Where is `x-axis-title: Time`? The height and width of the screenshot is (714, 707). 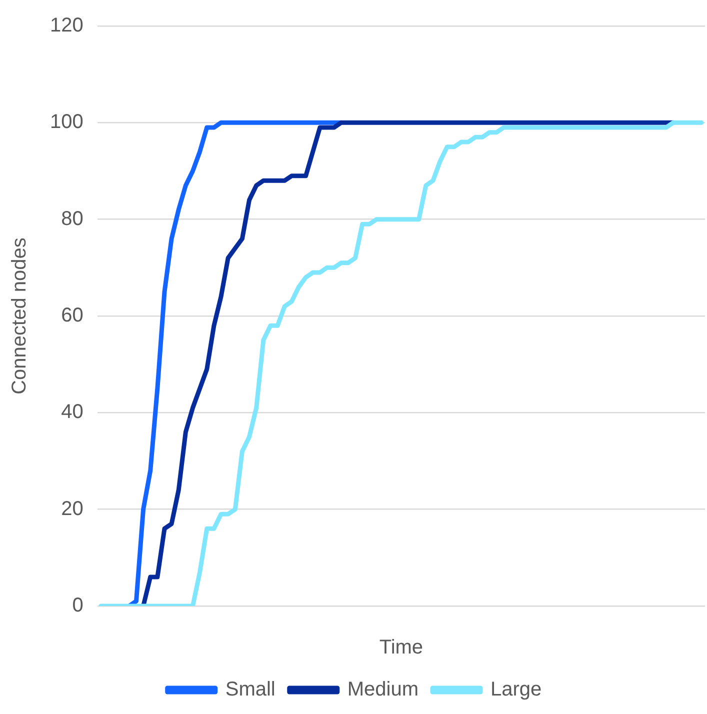 x-axis-title: Time is located at coordinates (401, 647).